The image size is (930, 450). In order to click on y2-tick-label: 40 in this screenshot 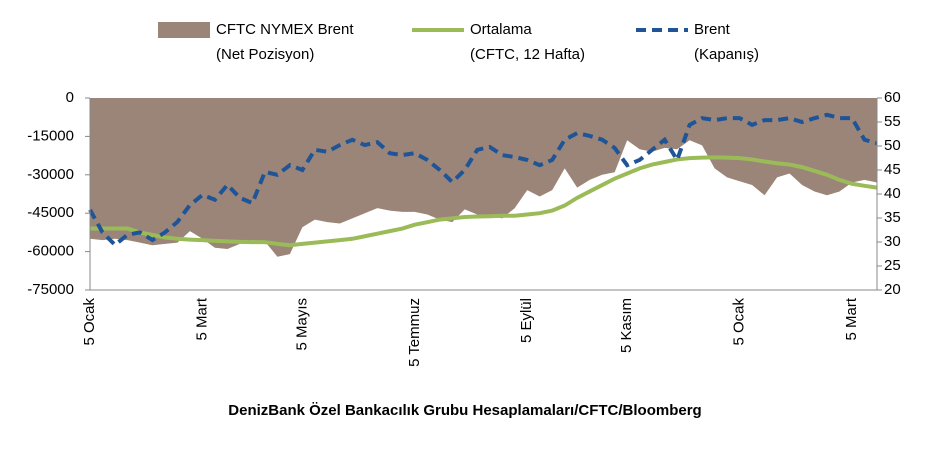, I will do `click(892, 193)`.